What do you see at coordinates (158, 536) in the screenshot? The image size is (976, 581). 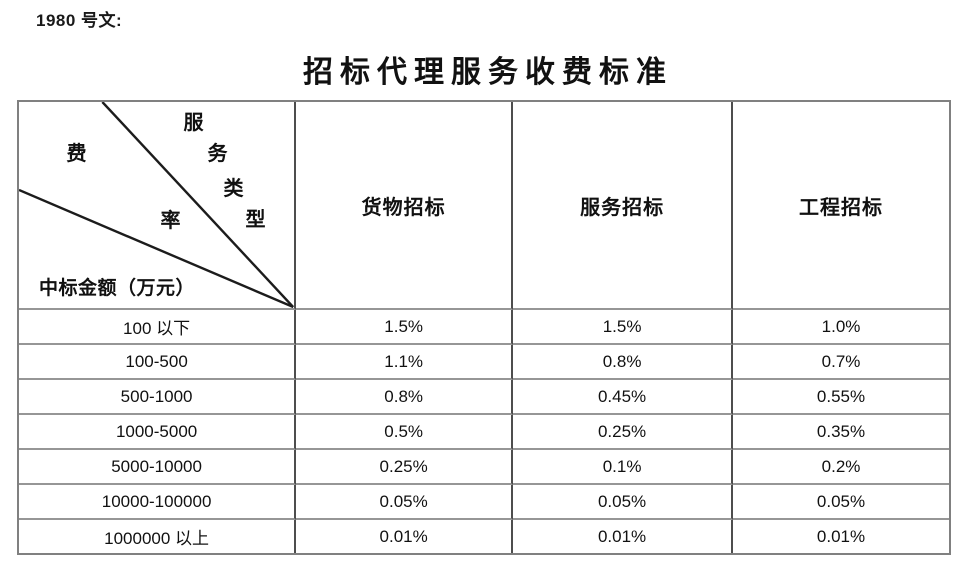 I see `amount-range-cell: 1000000 以上` at bounding box center [158, 536].